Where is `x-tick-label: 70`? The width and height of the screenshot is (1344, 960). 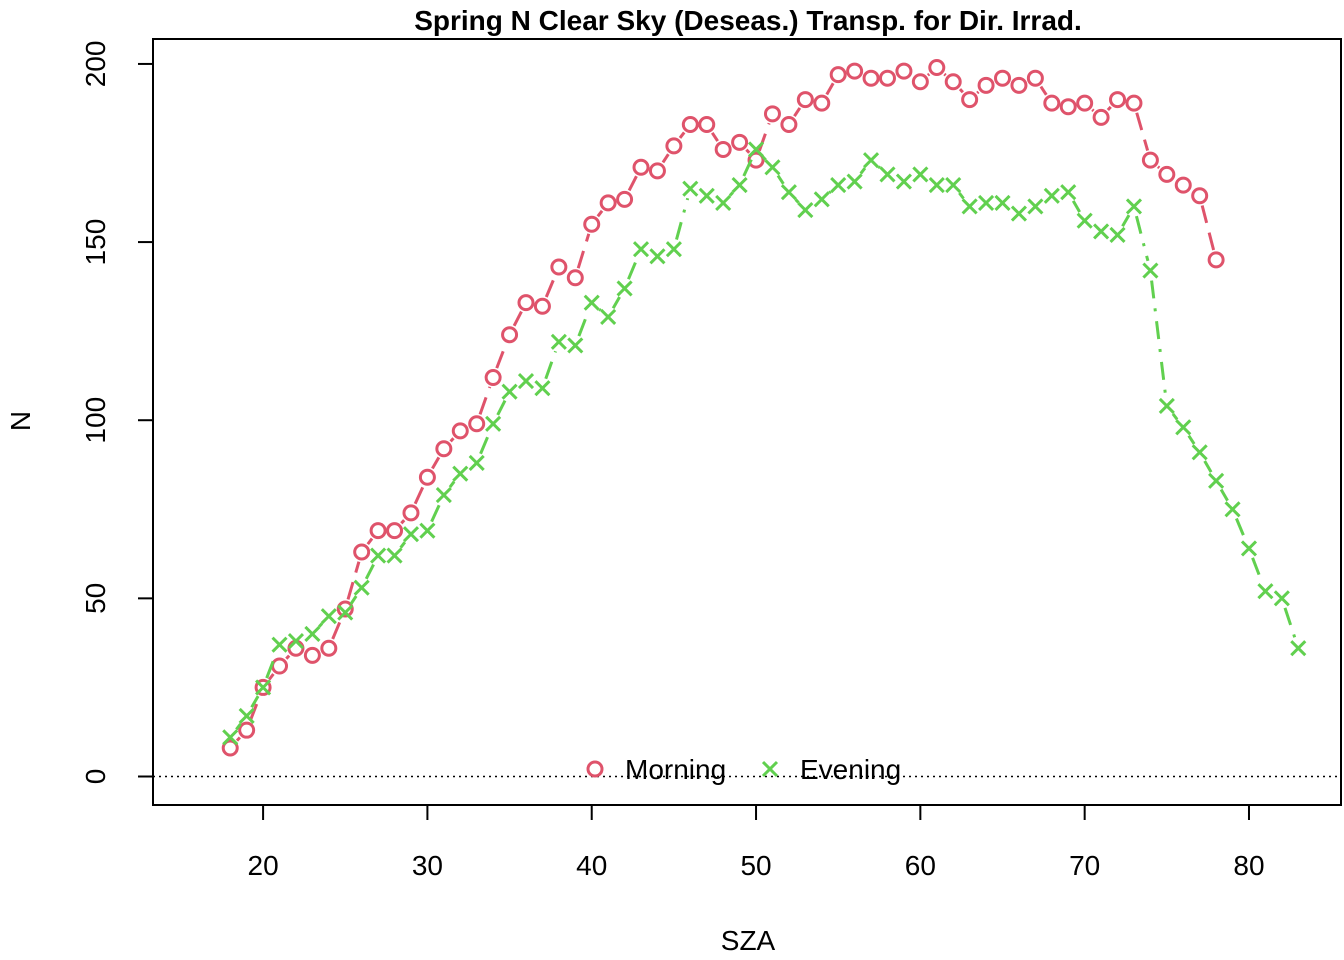 x-tick-label: 70 is located at coordinates (1084, 865).